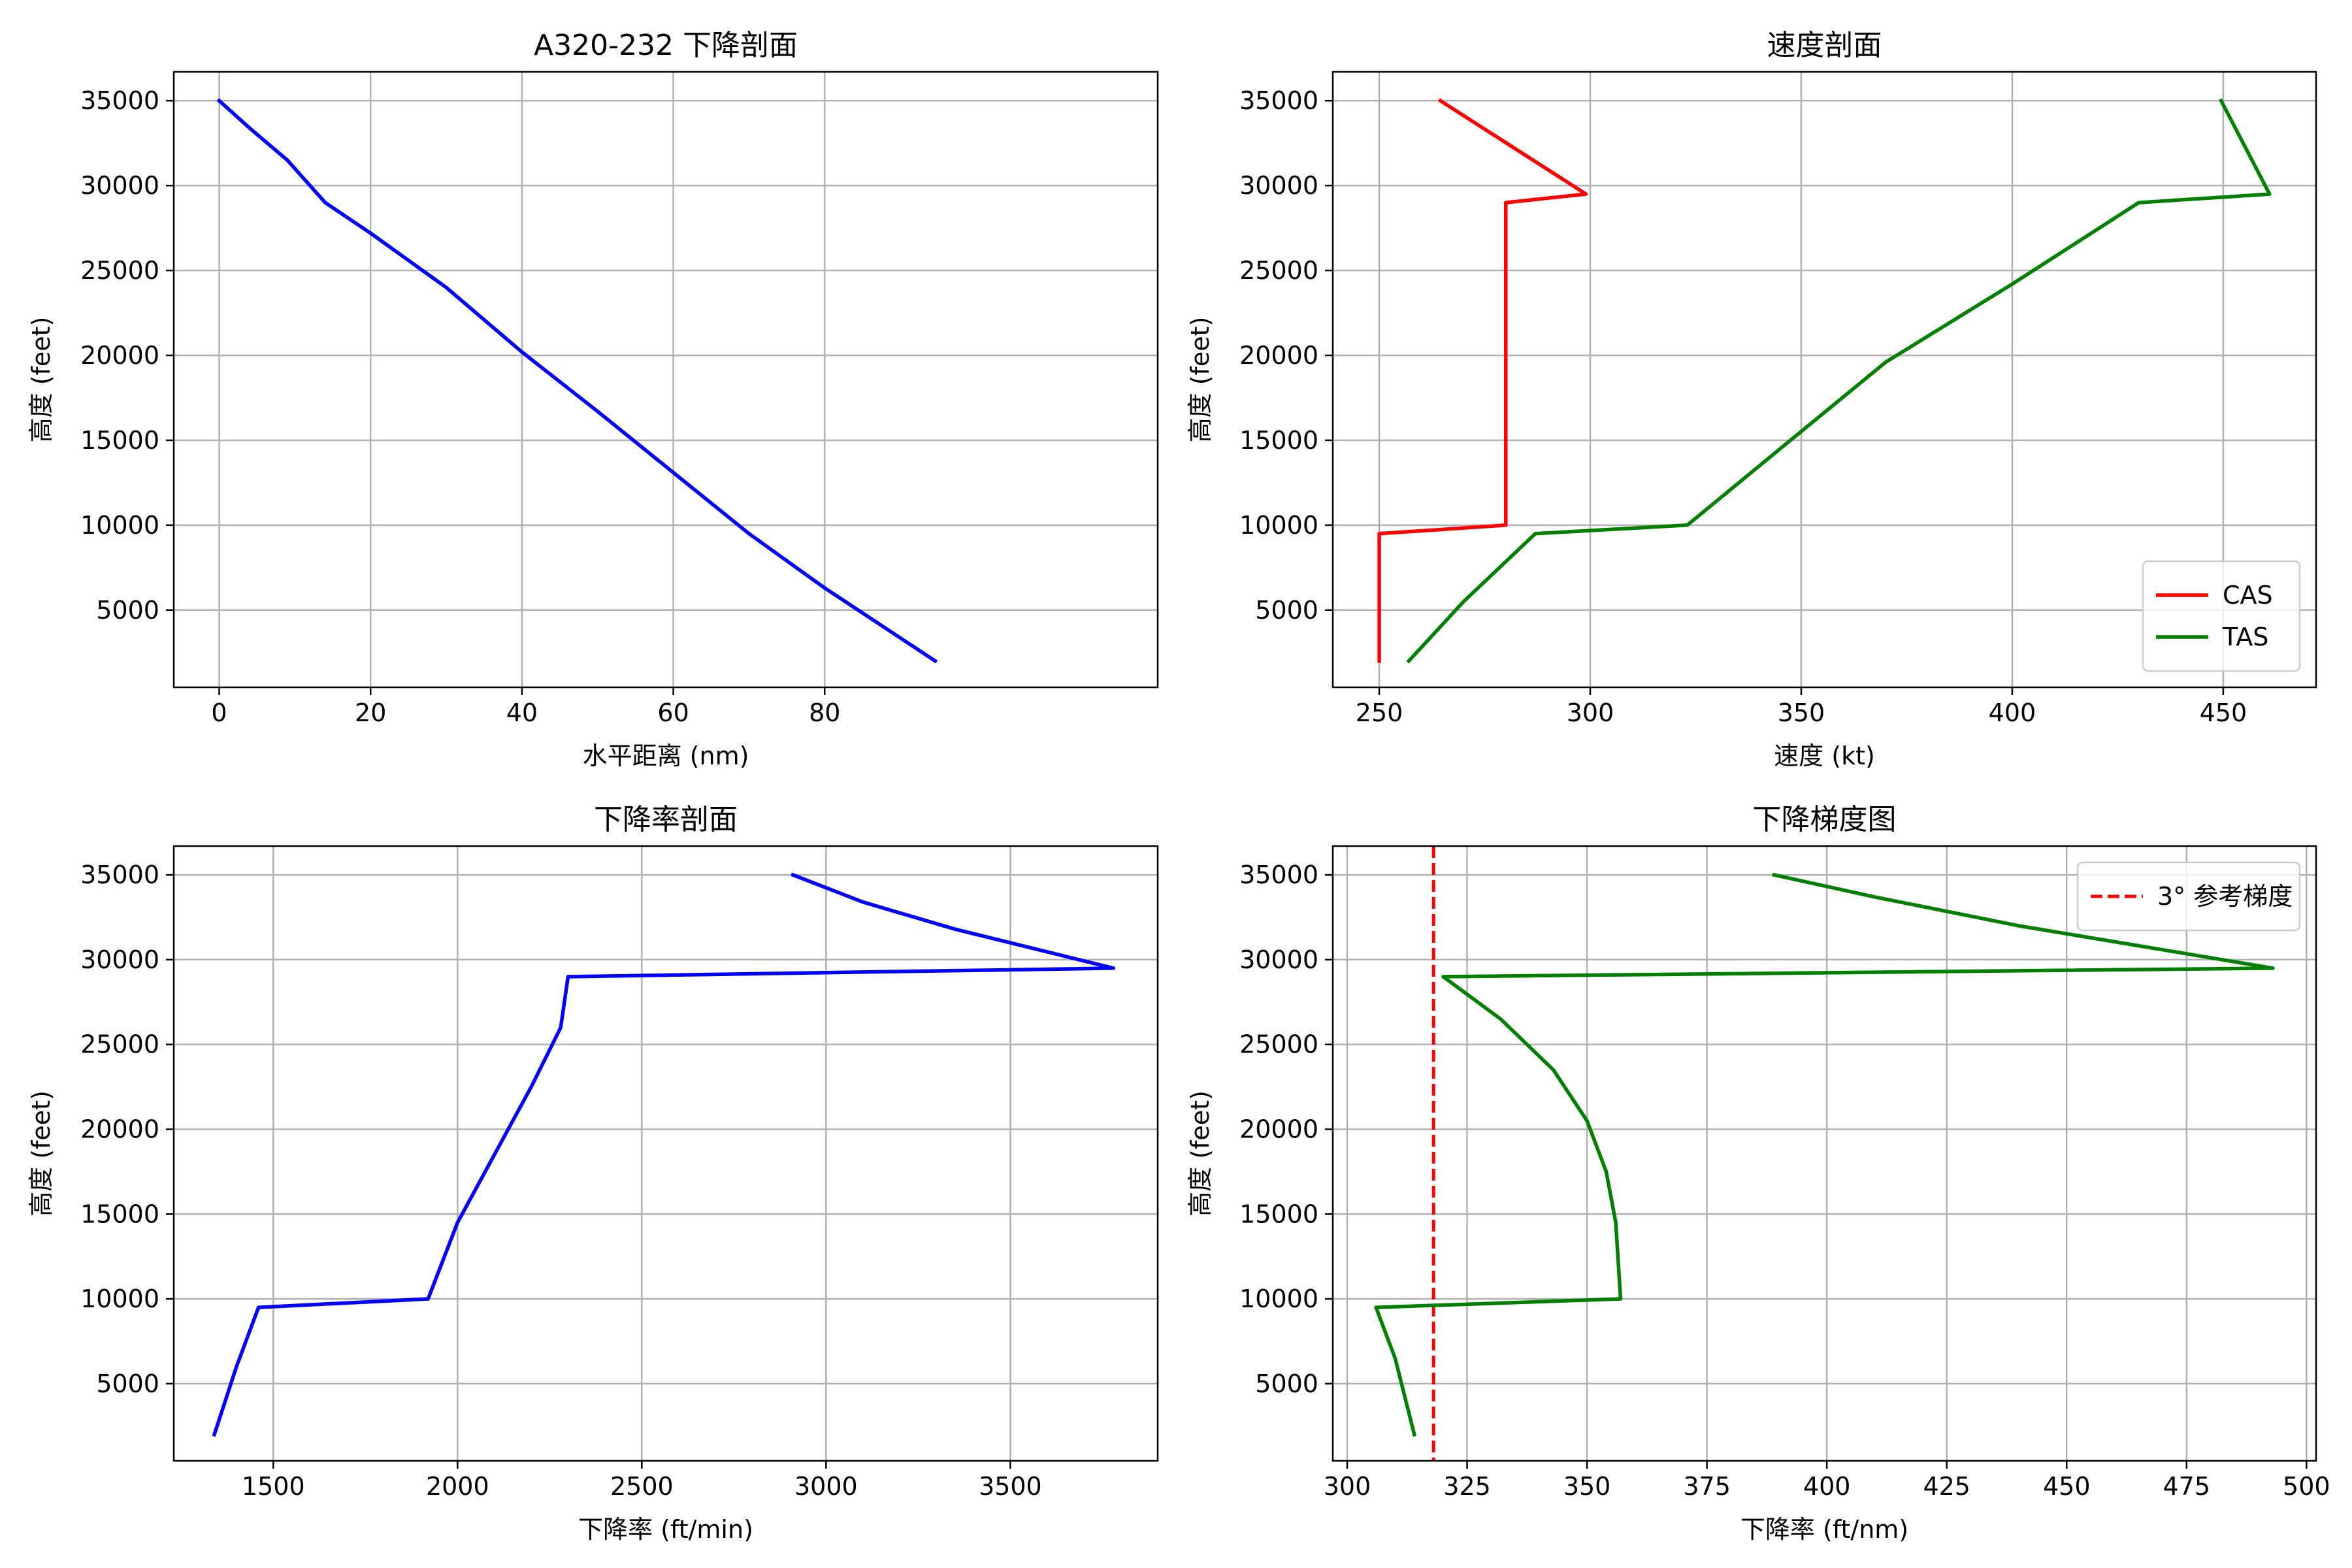  I want to click on series-line-gradient, so click(1824, 1154).